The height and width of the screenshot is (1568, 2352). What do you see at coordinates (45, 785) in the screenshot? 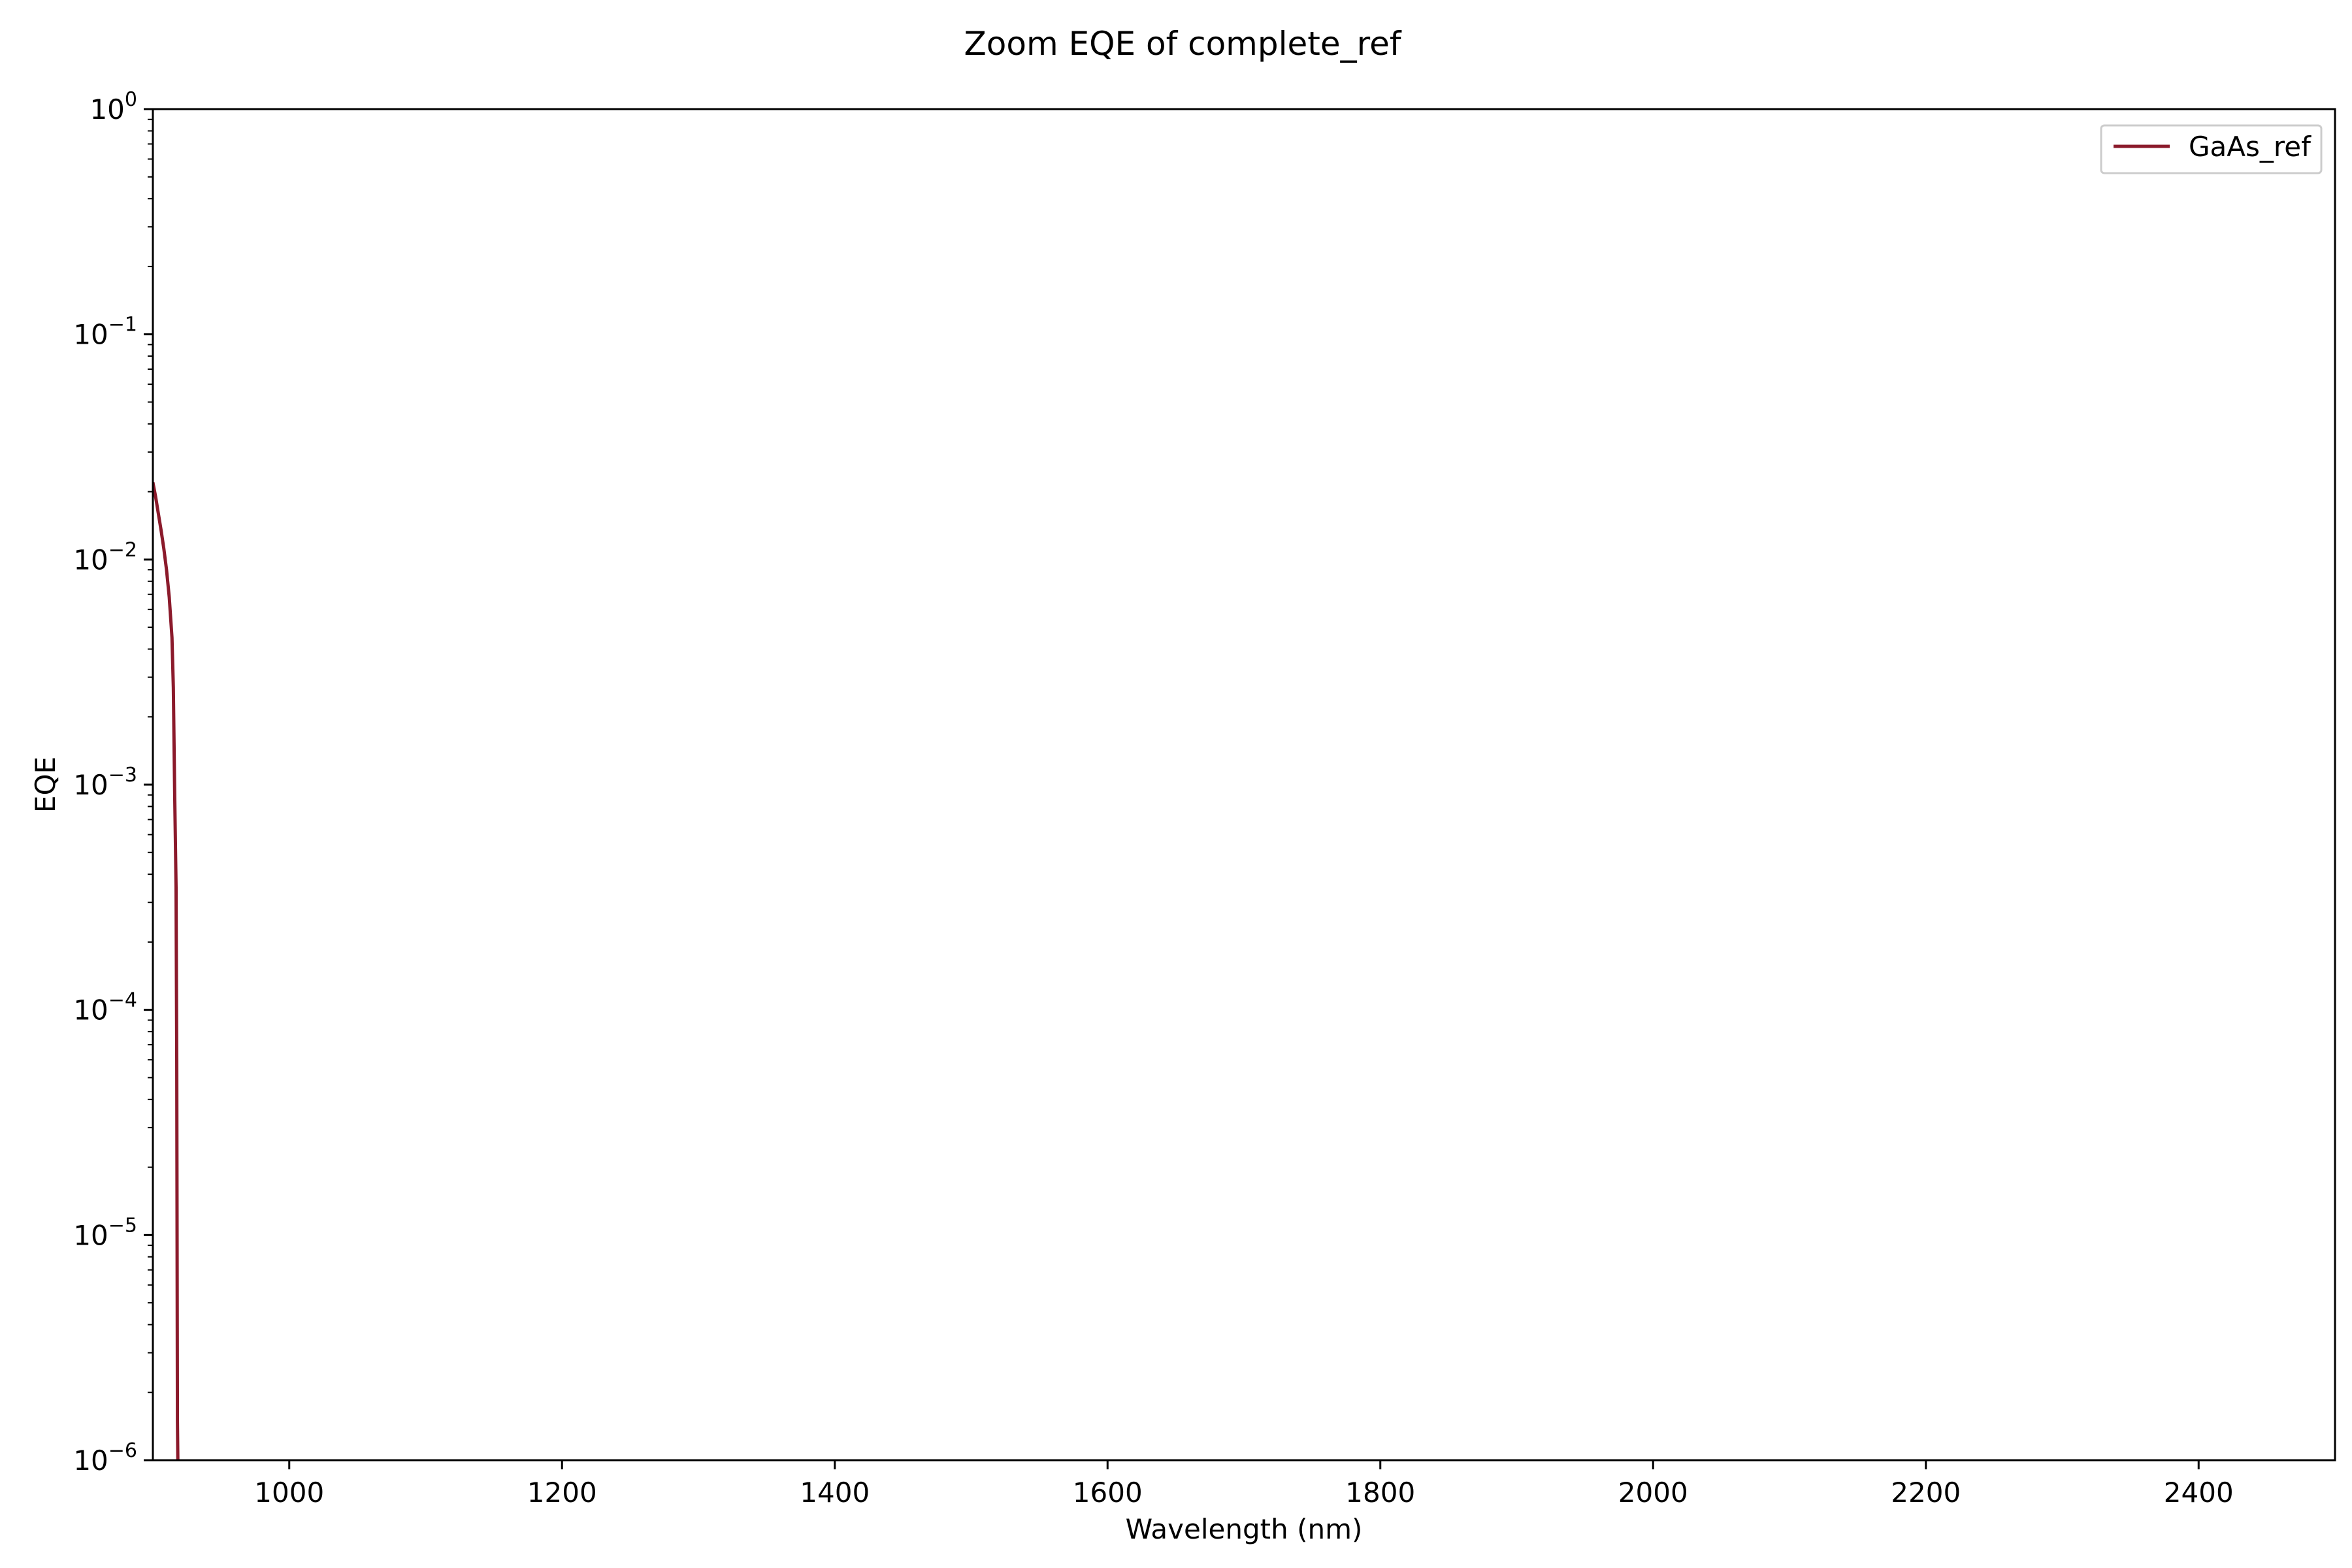
I see `y-axis-label: EQE` at bounding box center [45, 785].